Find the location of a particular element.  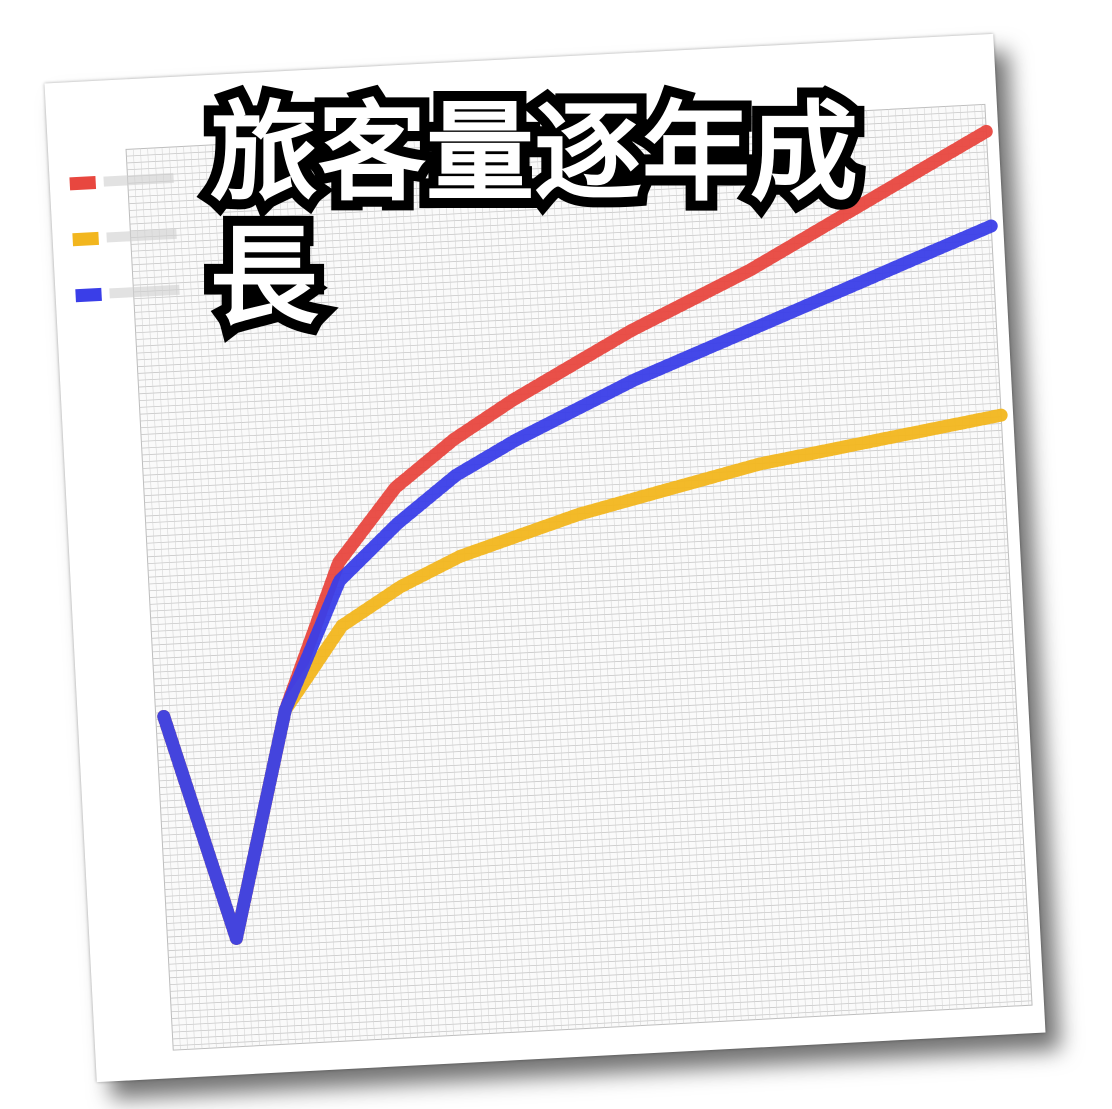

legend-swatch is located at coordinates (88, 295).